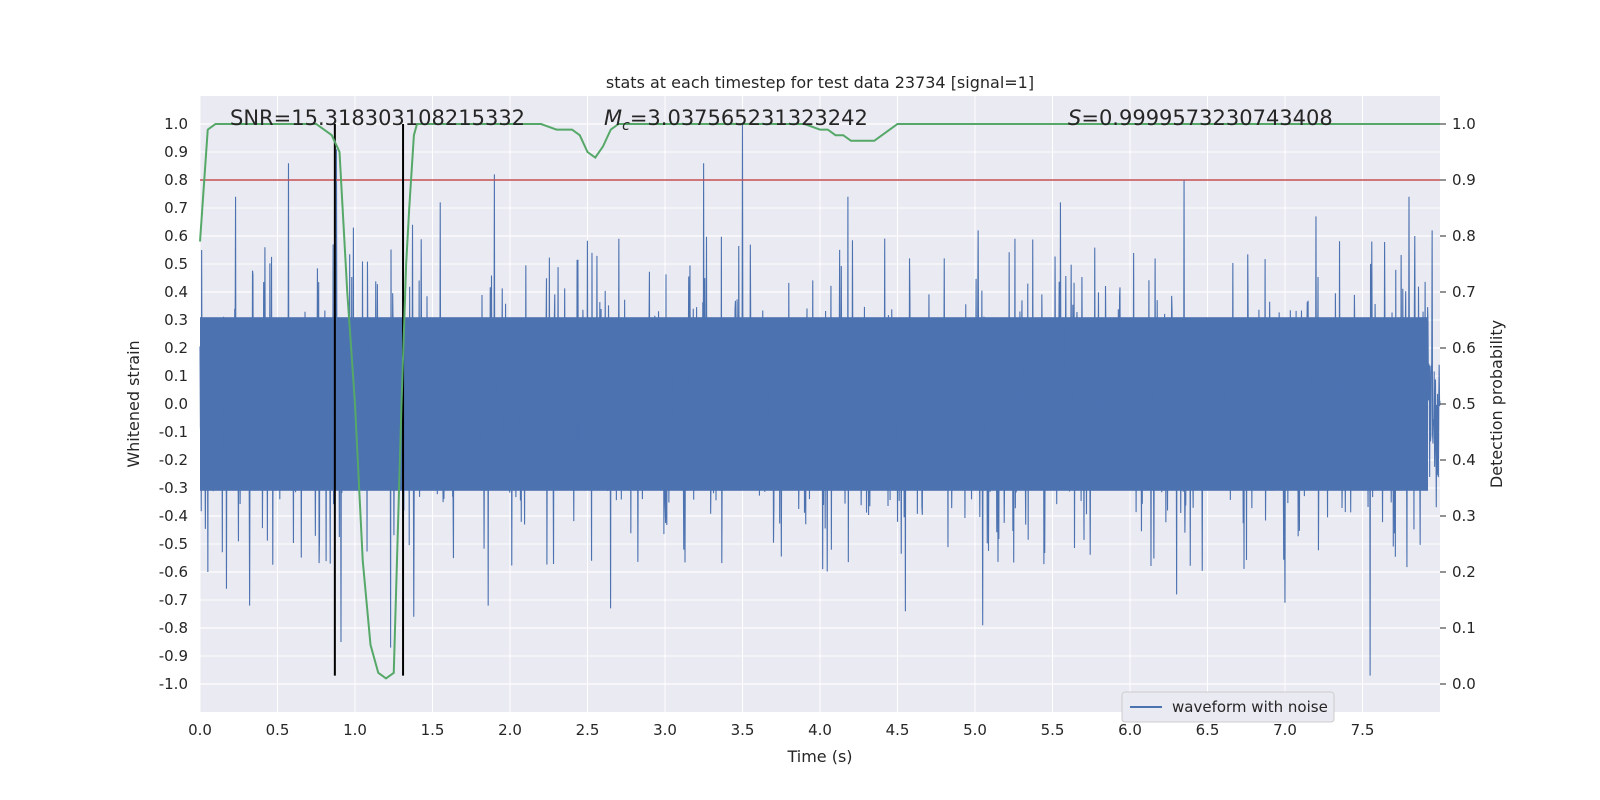 The image size is (1600, 800). I want to click on x-tick-label: 2.5, so click(588, 730).